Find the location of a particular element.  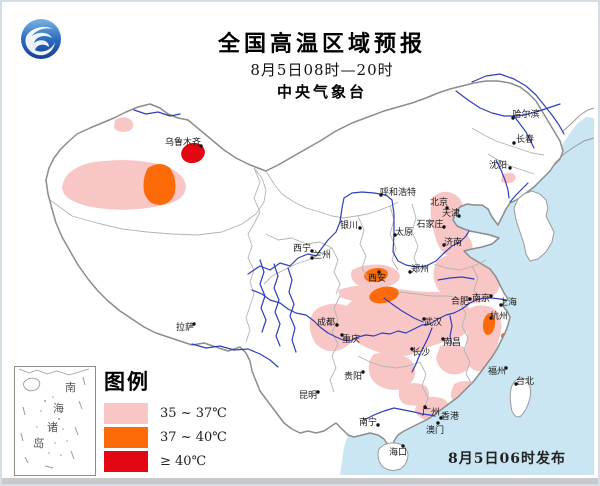

map-title: 全国高温区域预报 is located at coordinates (321, 44).